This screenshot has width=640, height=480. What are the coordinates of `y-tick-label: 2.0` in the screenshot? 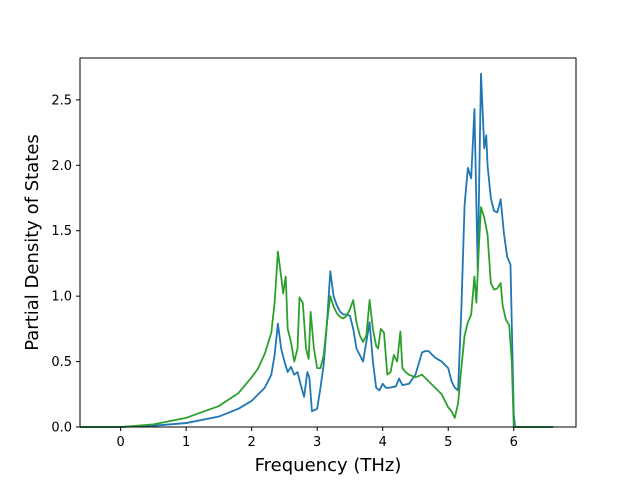 It's located at (61, 166).